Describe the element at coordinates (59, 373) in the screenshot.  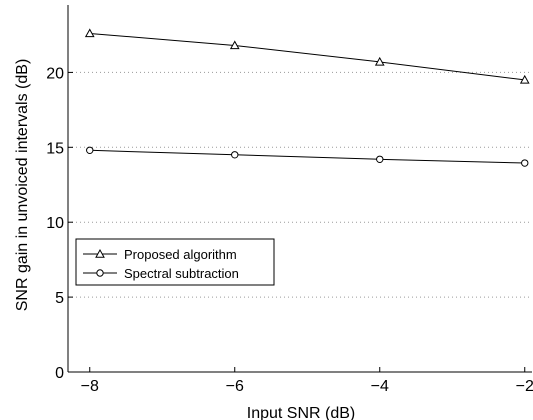
I see `y-tick-label-0: 0` at that location.